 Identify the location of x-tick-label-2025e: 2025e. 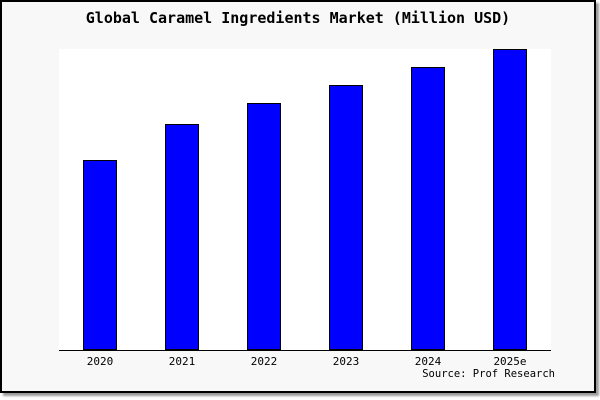
(510, 361).